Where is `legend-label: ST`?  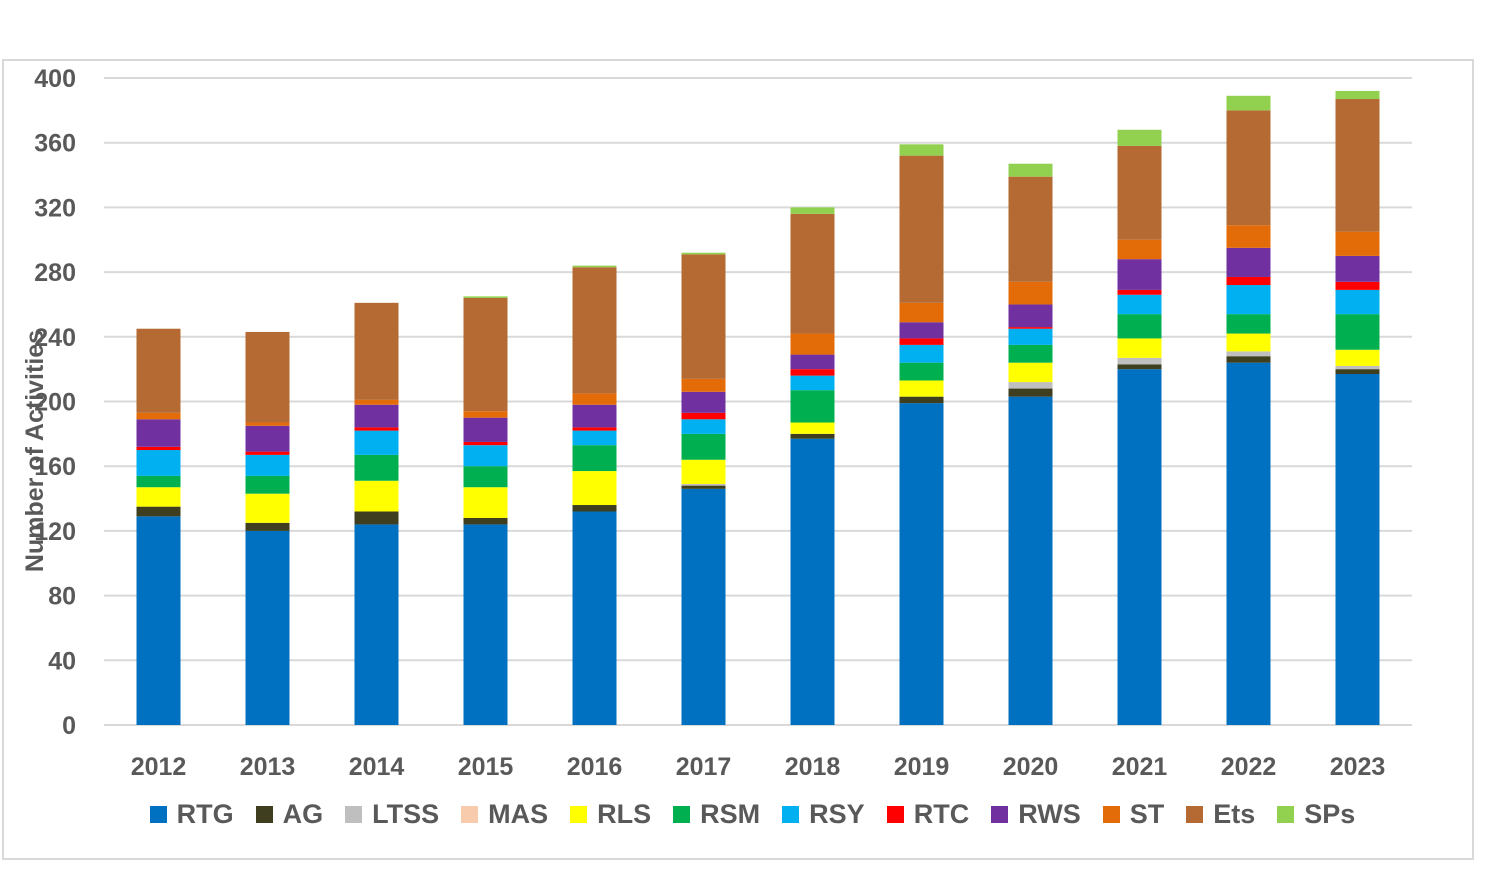
legend-label: ST is located at coordinates (1147, 813).